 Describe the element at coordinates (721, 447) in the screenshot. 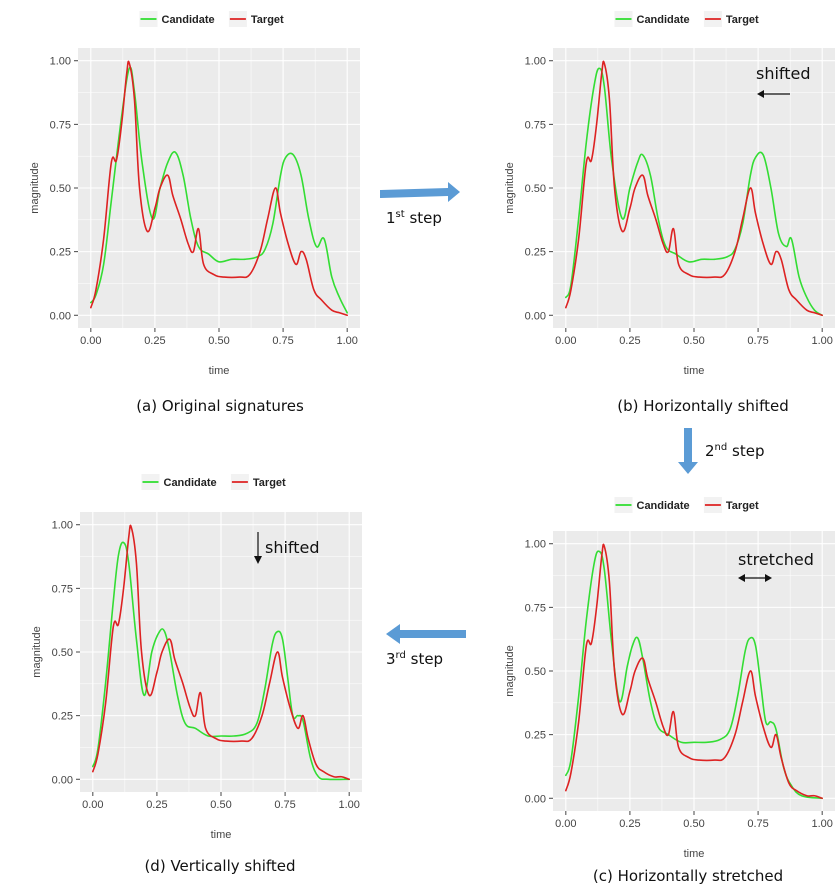

I see `step-2-suffix: nd` at that location.